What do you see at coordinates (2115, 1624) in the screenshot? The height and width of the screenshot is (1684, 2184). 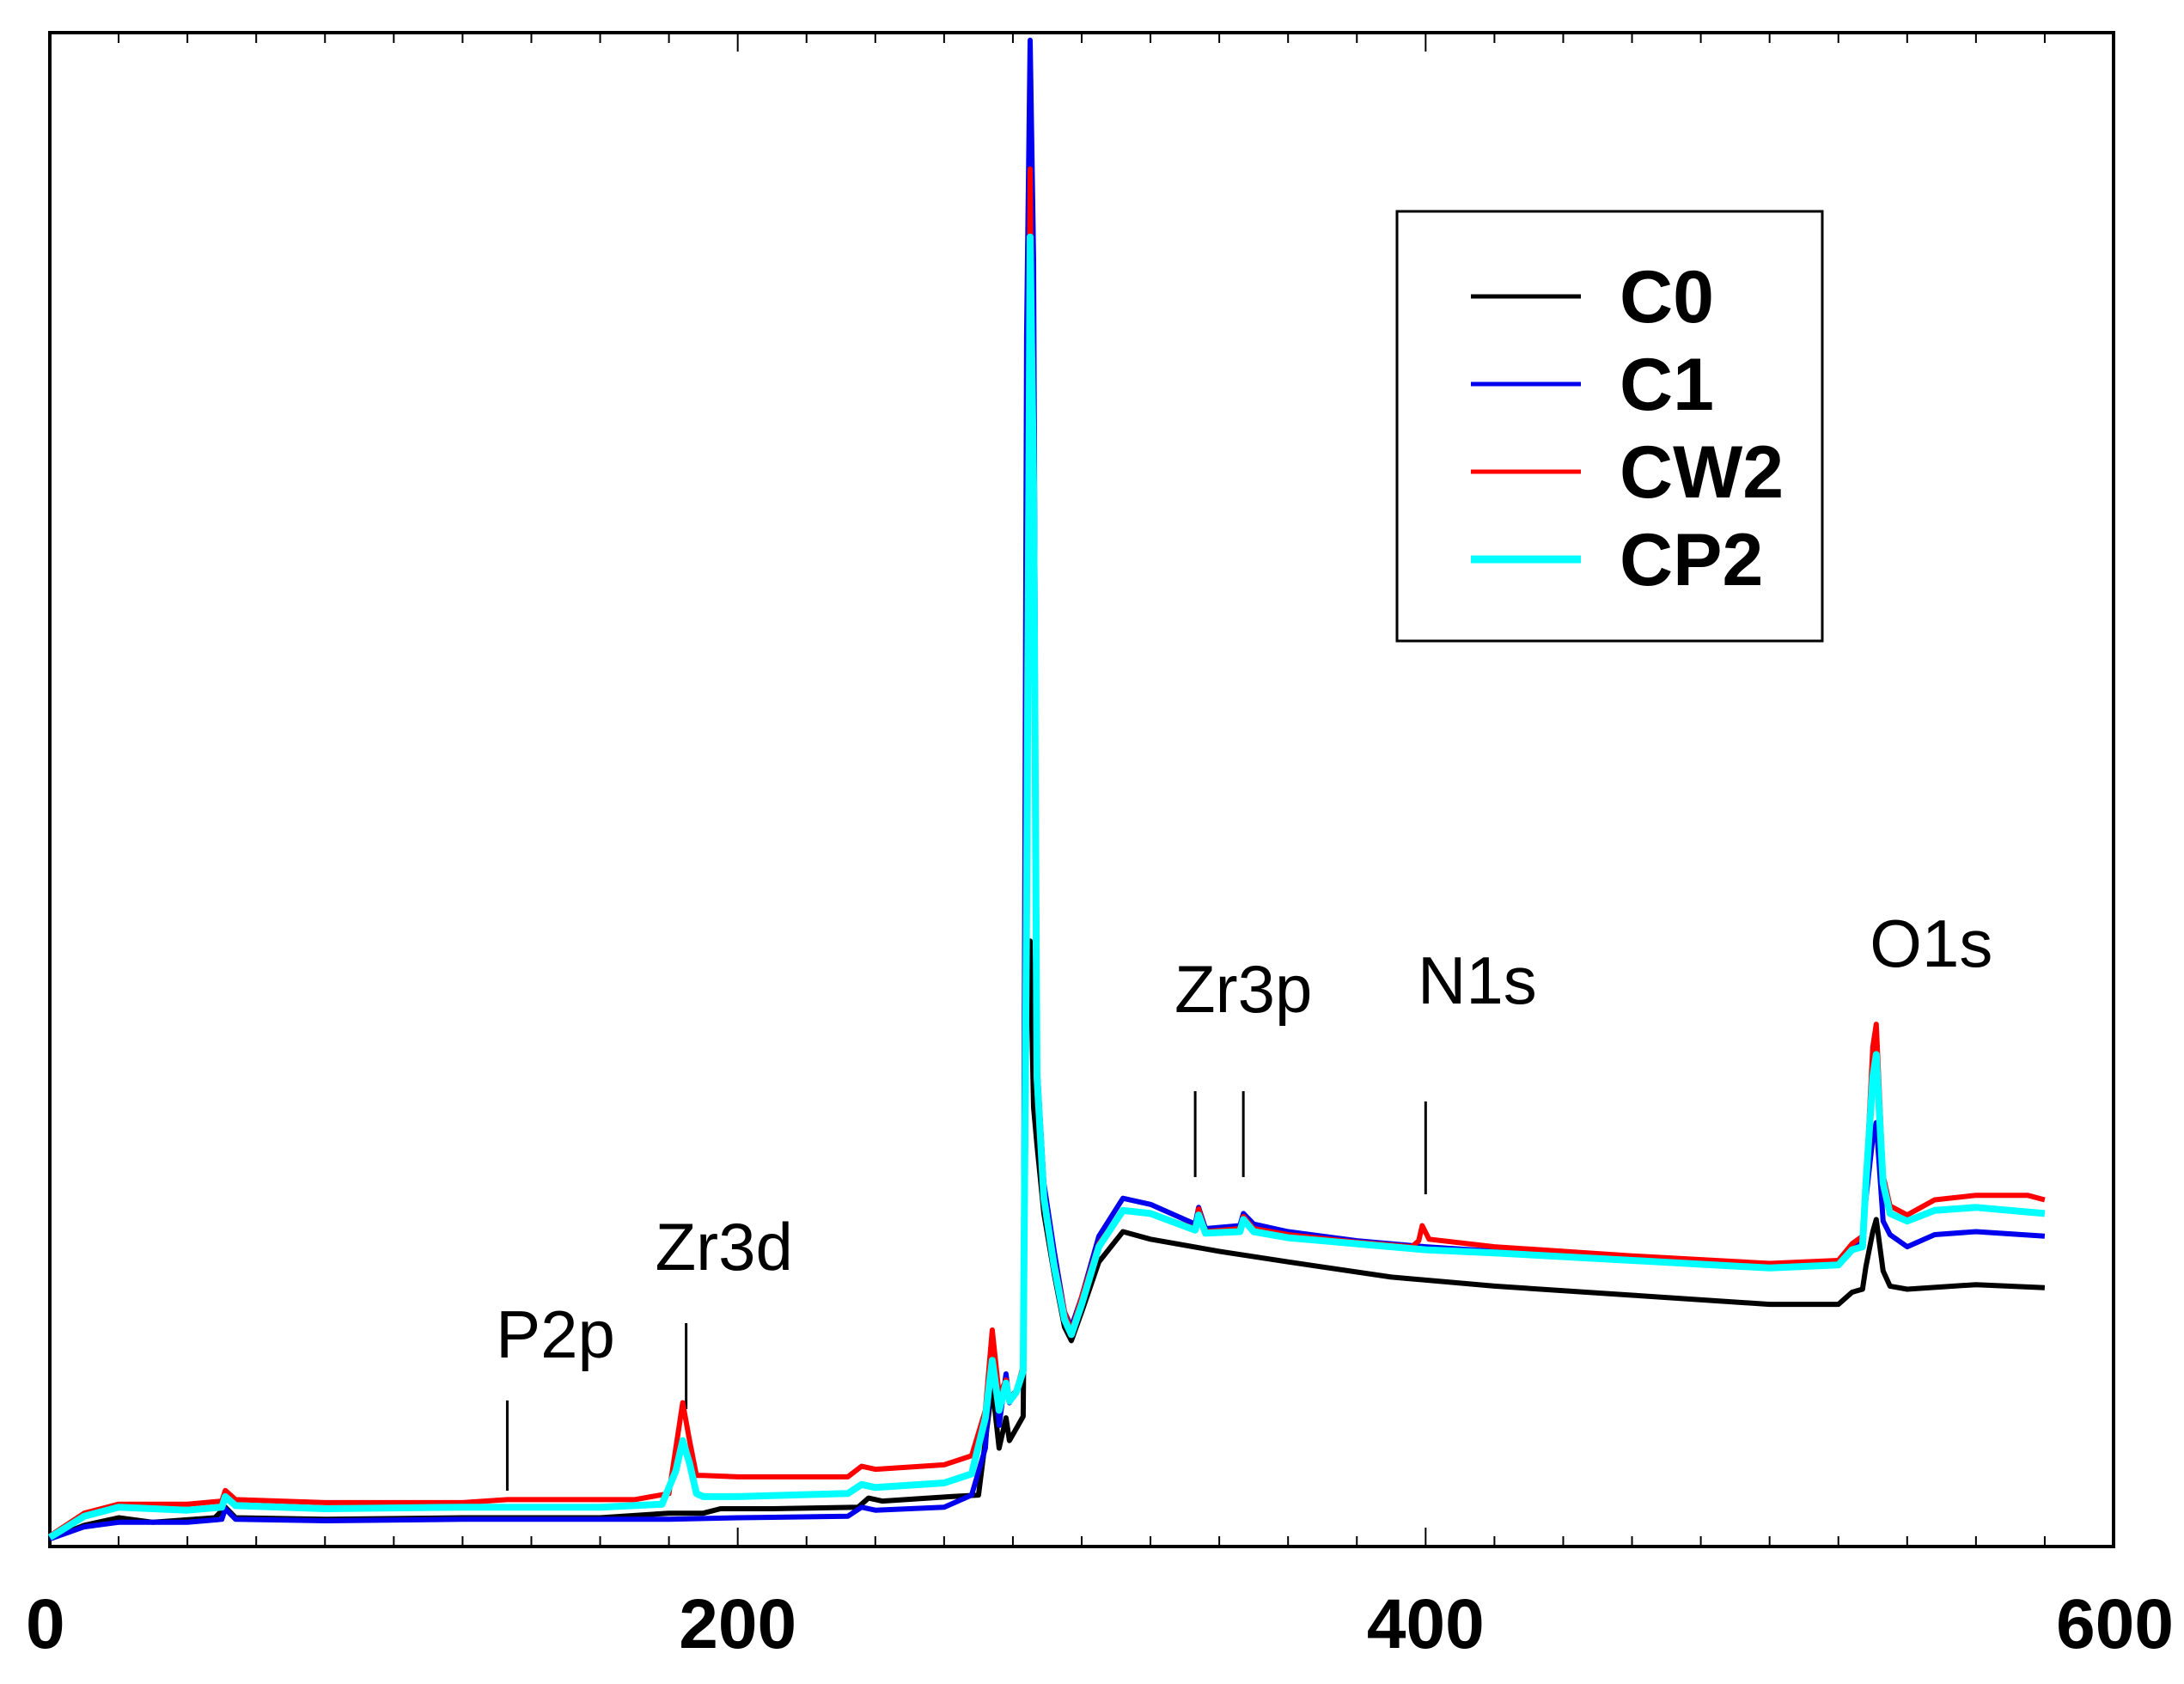 I see `x-tick-label: 600` at bounding box center [2115, 1624].